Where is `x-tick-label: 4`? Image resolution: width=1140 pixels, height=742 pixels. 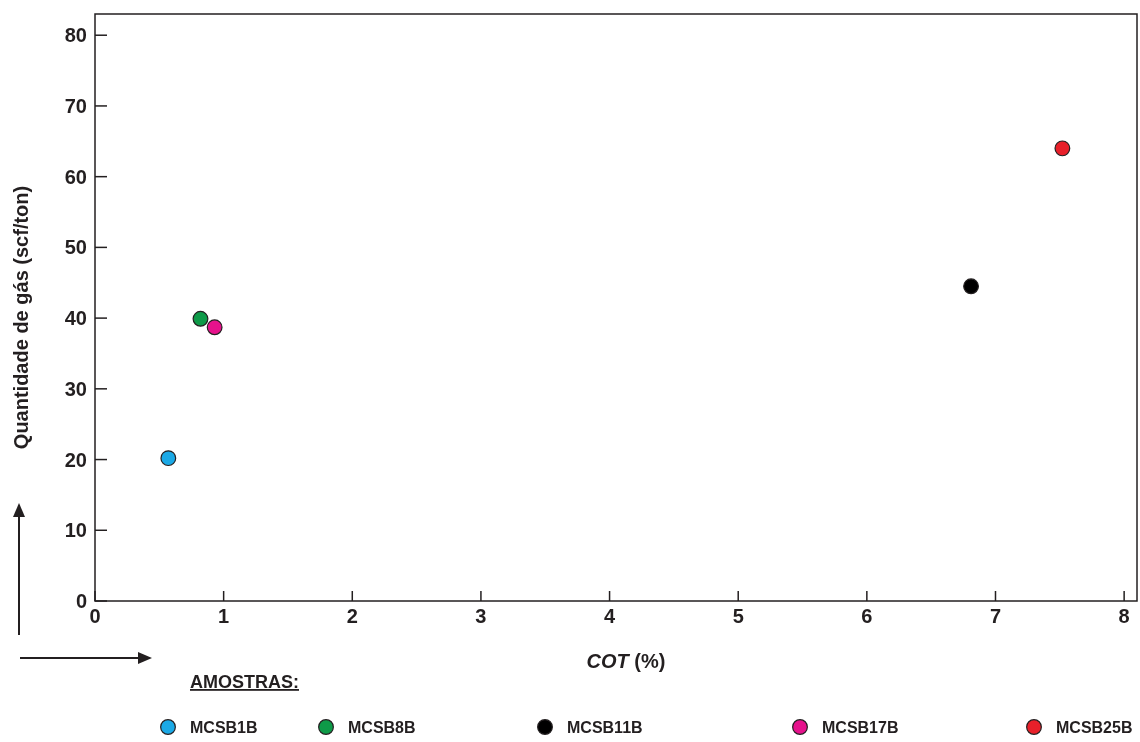
x-tick-label: 4 is located at coordinates (610, 616).